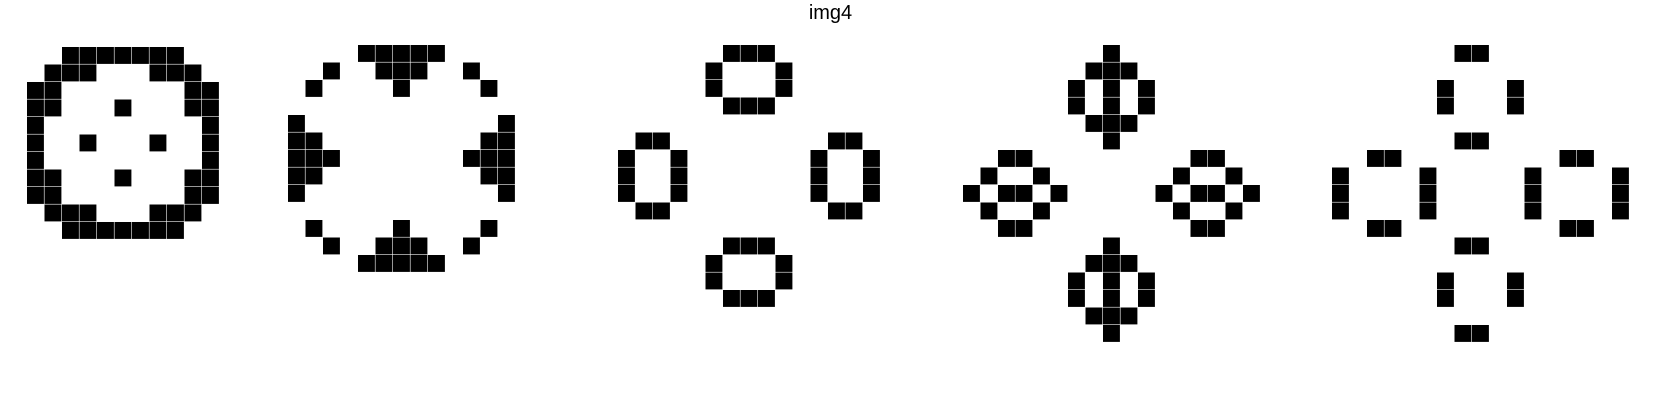  I want to click on figure-title: img4, so click(830, 13).